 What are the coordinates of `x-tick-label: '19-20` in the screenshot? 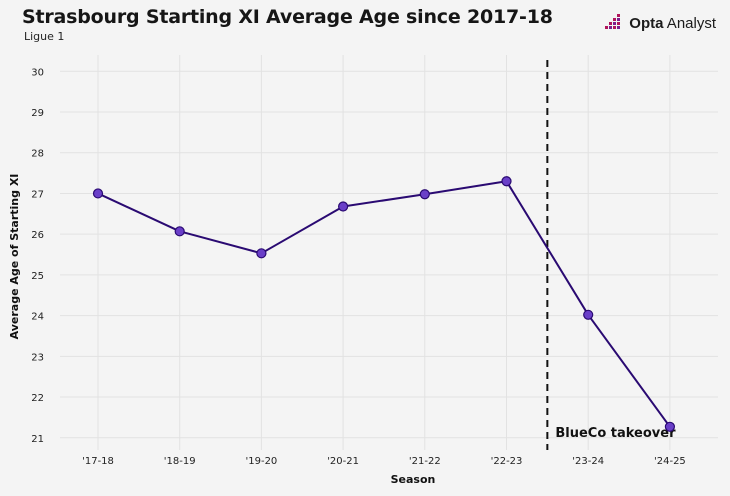 It's located at (261, 461).